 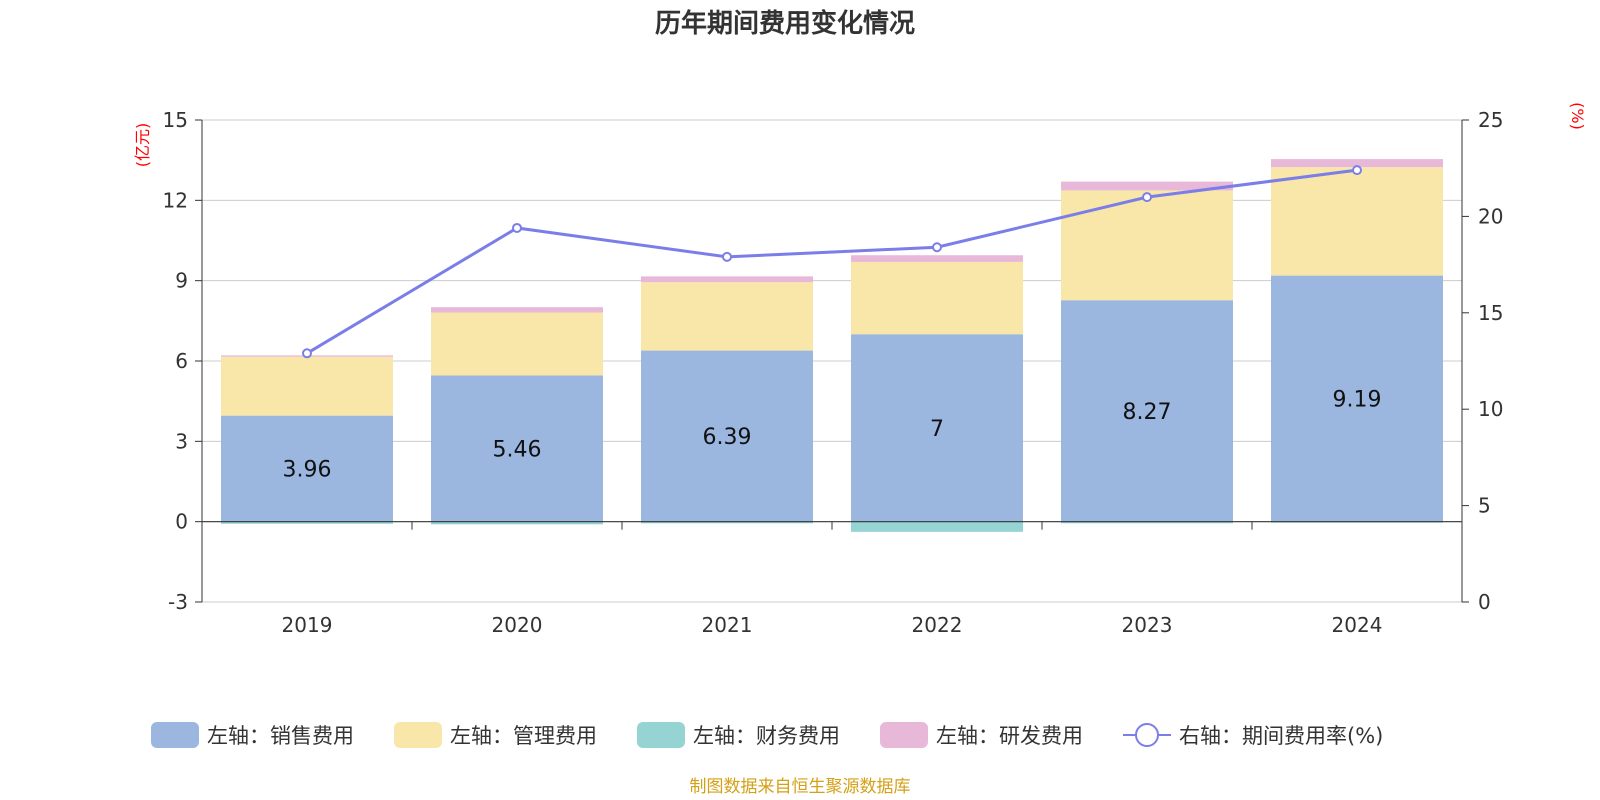 I want to click on legend-label: 左轴：管理费用, so click(x=523, y=736).